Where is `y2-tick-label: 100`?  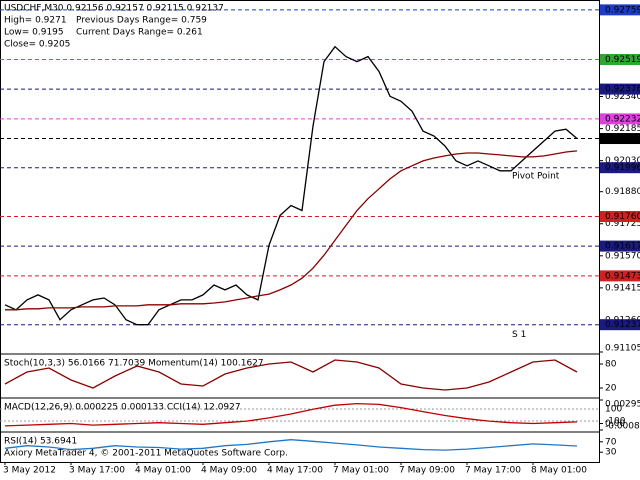 y2-tick-label: 100 is located at coordinates (613, 410).